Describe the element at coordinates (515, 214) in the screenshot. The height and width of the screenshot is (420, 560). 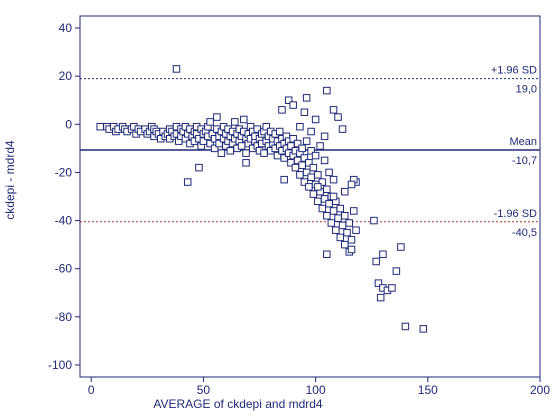
I see `reference-label-sd-lower: -1.96 SD` at that location.